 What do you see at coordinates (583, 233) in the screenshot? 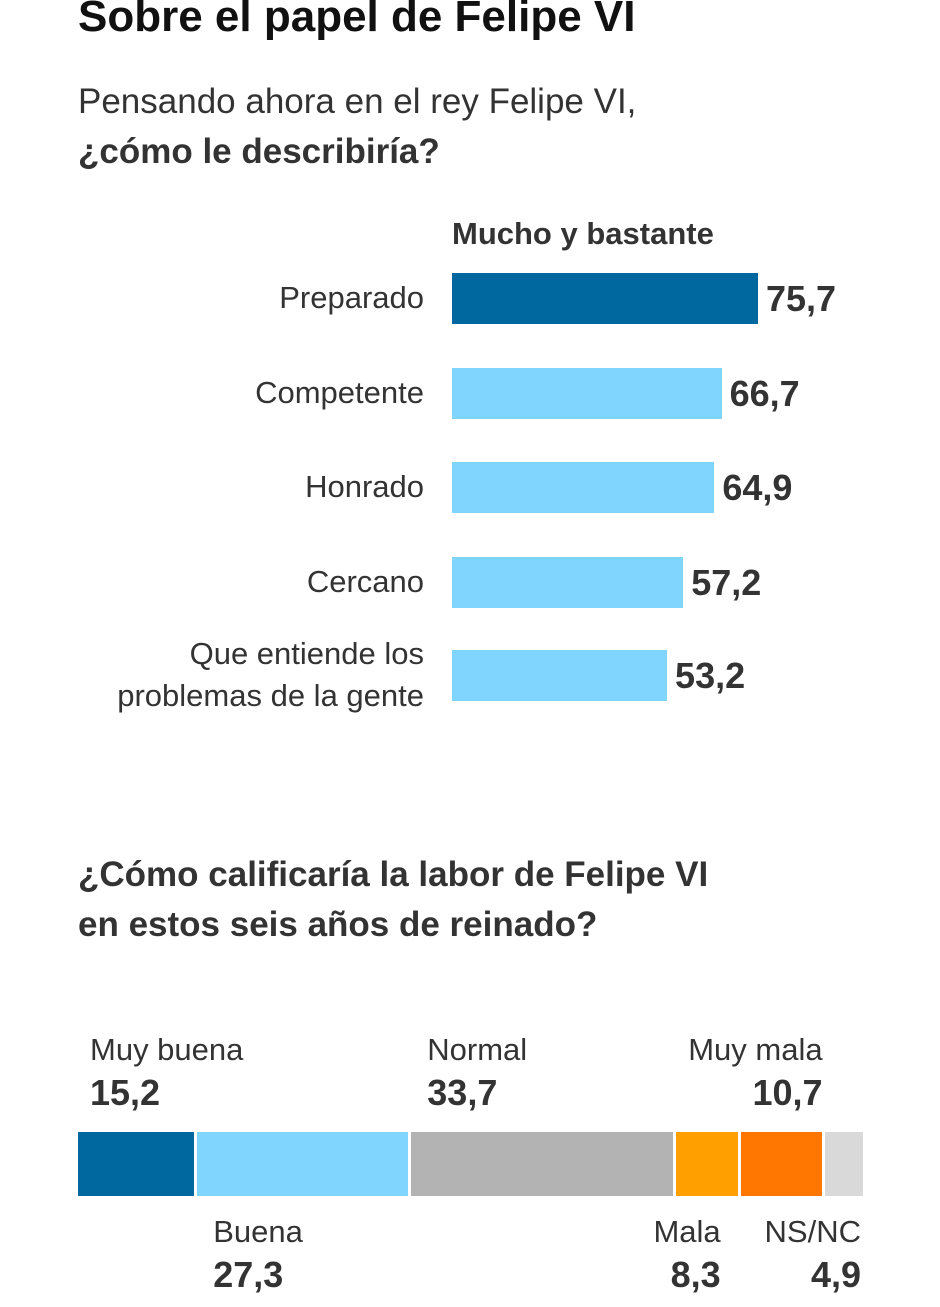
I see `bars-header: Mucho y bastante` at bounding box center [583, 233].